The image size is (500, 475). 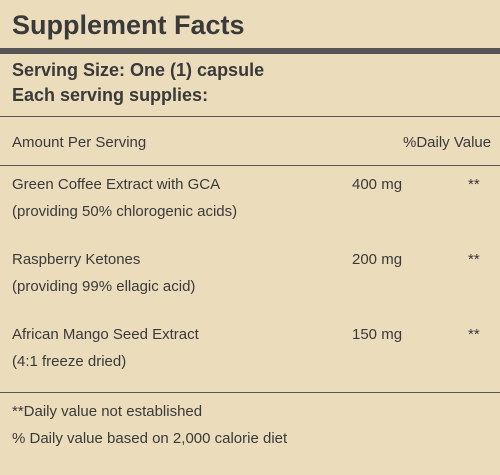 What do you see at coordinates (76, 259) in the screenshot?
I see `ingredient-name: Raspberry Ketones` at bounding box center [76, 259].